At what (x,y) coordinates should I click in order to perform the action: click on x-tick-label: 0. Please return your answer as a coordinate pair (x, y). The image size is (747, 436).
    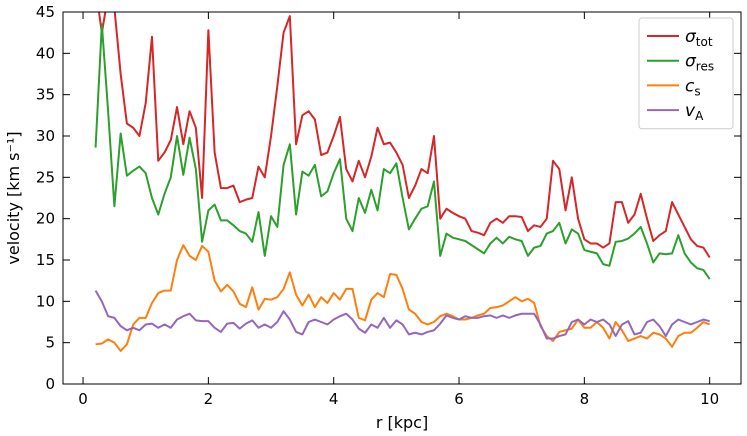
    Looking at the image, I should click on (83, 399).